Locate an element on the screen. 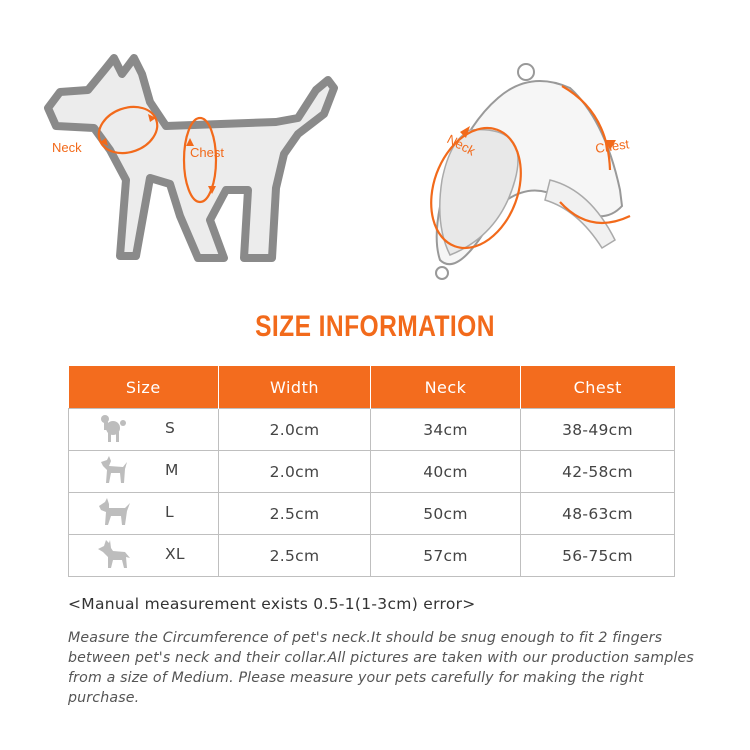  table-row: S 2.0cm 34cm 38-49cm is located at coordinates (371, 429).